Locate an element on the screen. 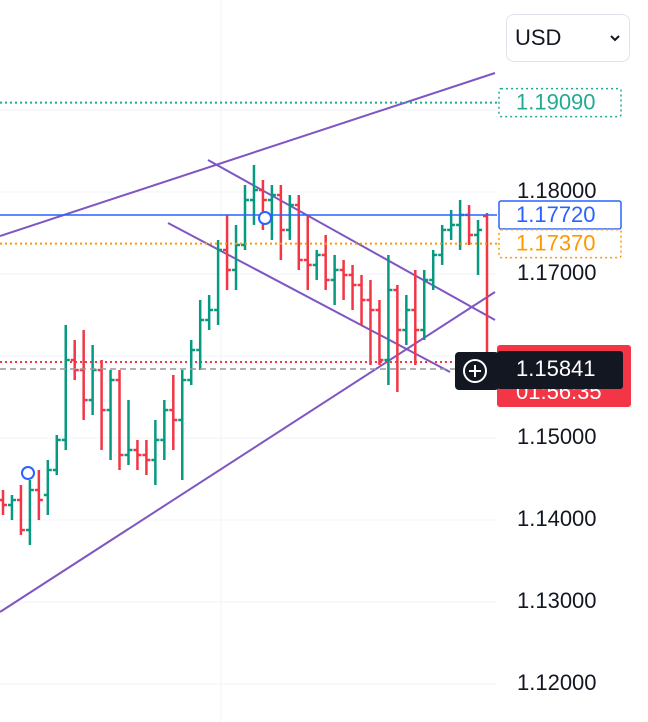 The image size is (648, 722). current-price-box is located at coordinates (560, 370).